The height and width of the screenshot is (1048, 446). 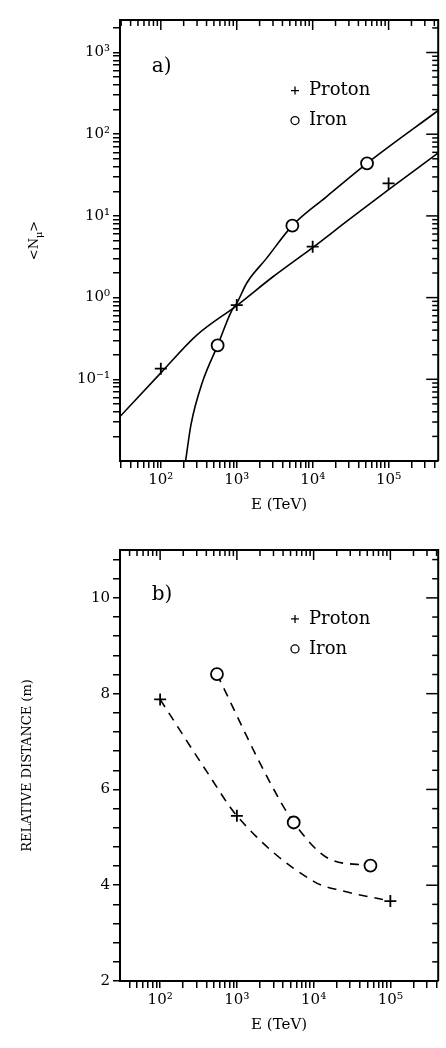 What do you see at coordinates (97, 133) in the screenshot?
I see `y-tick-label: 10²` at bounding box center [97, 133].